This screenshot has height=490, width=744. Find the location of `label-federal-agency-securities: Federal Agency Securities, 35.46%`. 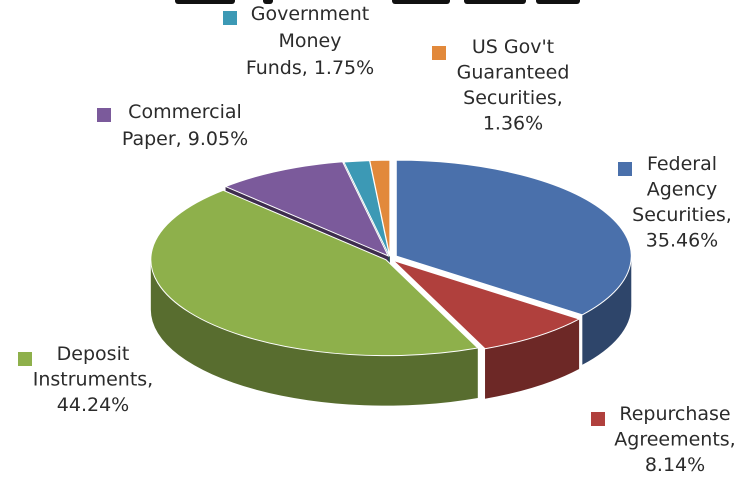

label-federal-agency-securities: Federal Agency Securities, 35.46% is located at coordinates (675, 202).